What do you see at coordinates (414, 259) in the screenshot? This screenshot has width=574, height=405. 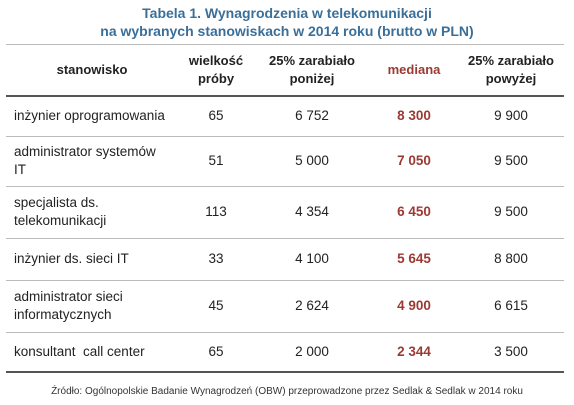 I see `cell-median: 5 645` at bounding box center [414, 259].